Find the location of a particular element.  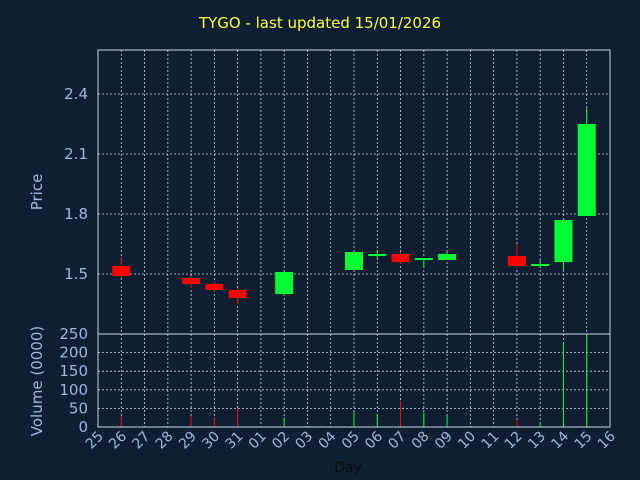

x-tick-label: 01 is located at coordinates (258, 441).